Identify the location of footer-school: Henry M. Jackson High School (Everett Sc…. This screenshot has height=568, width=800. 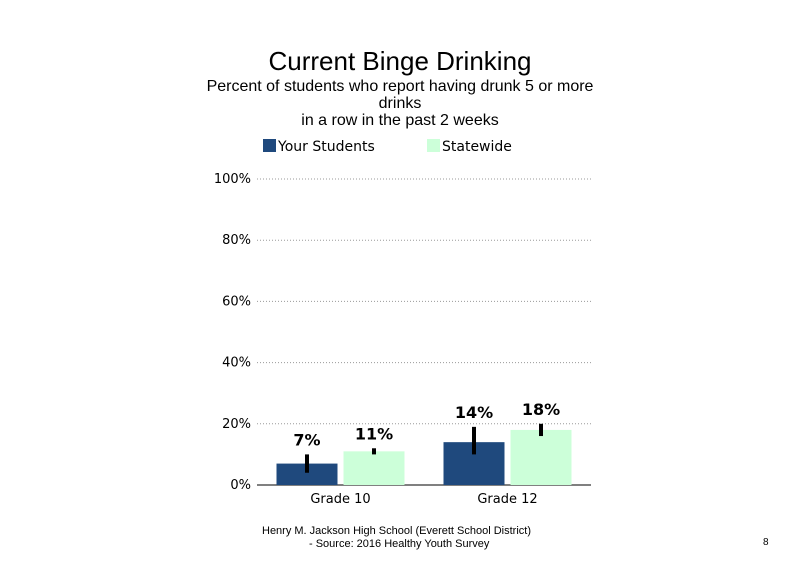
(396, 531).